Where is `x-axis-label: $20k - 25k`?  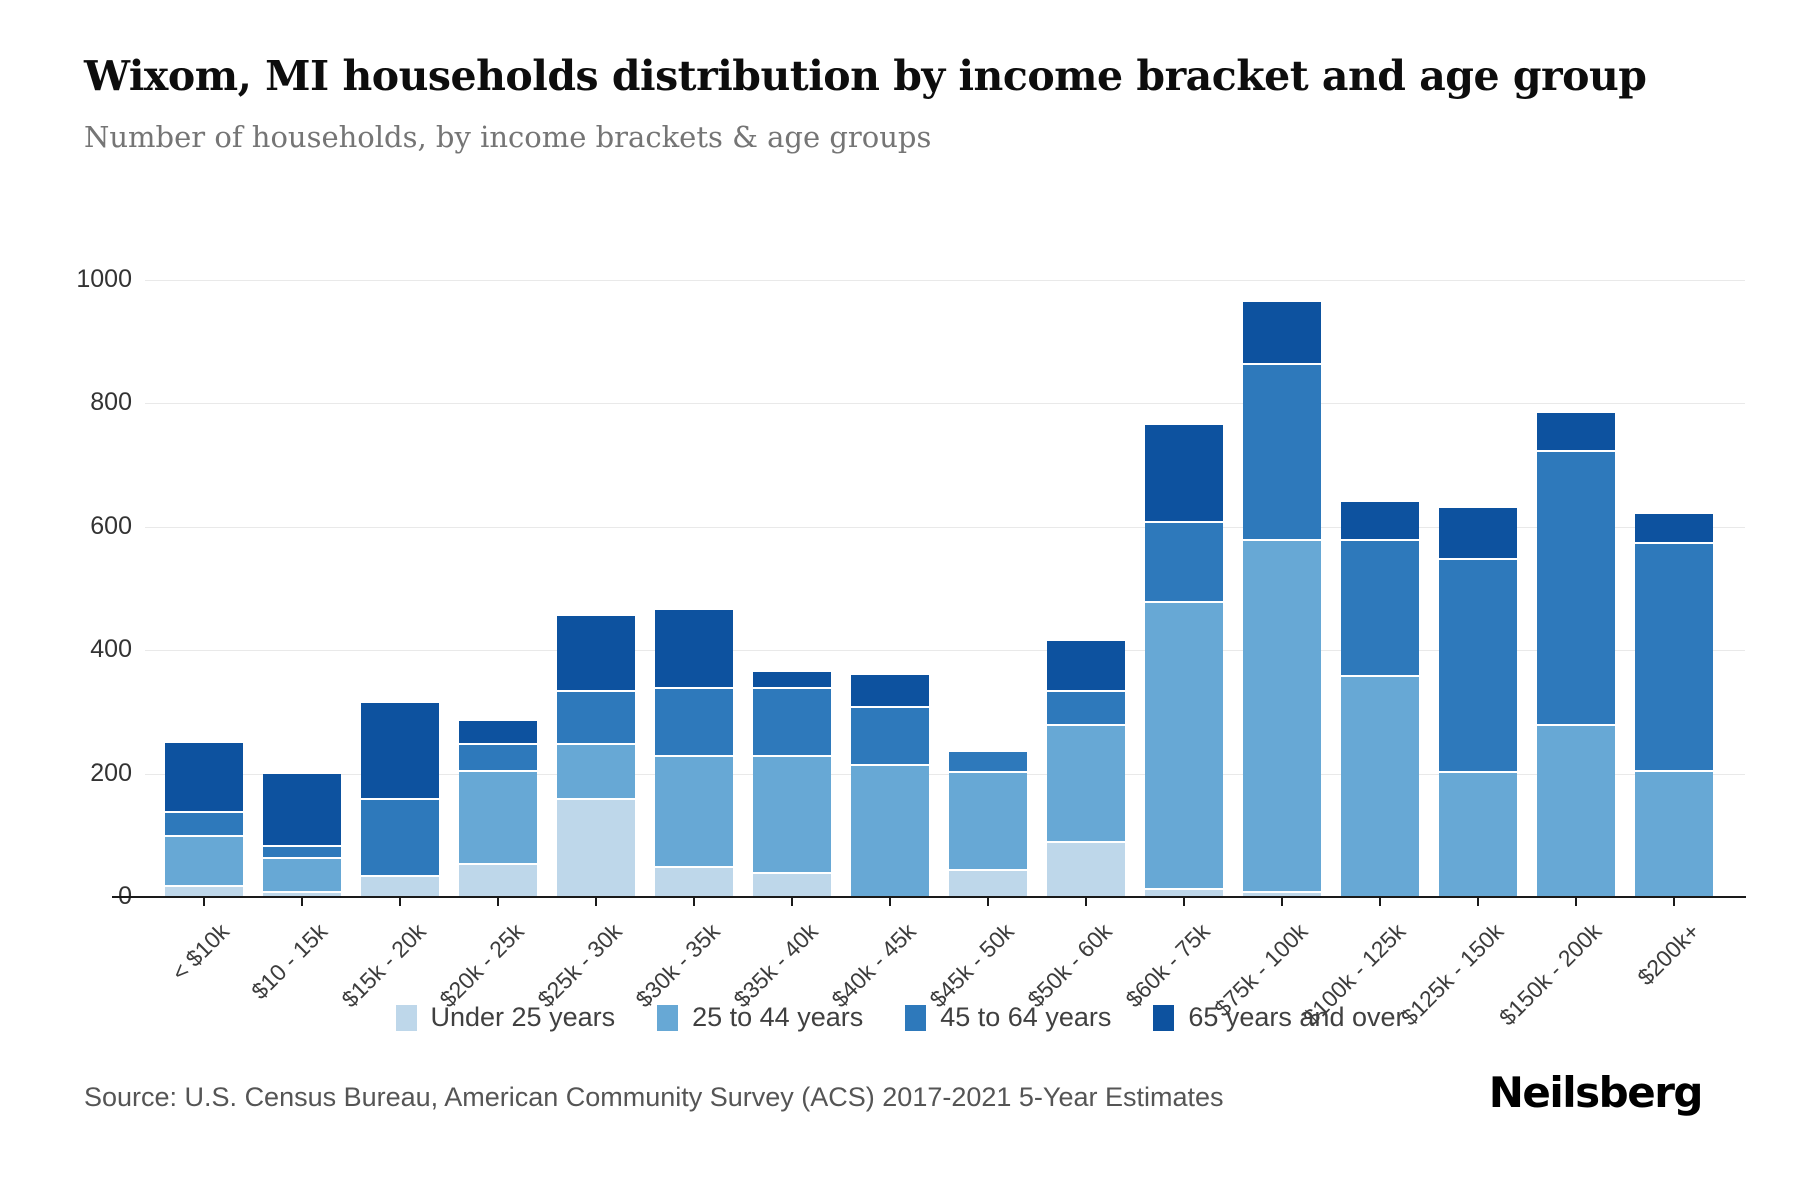
x-axis-label: $20k - 25k is located at coordinates (481, 965).